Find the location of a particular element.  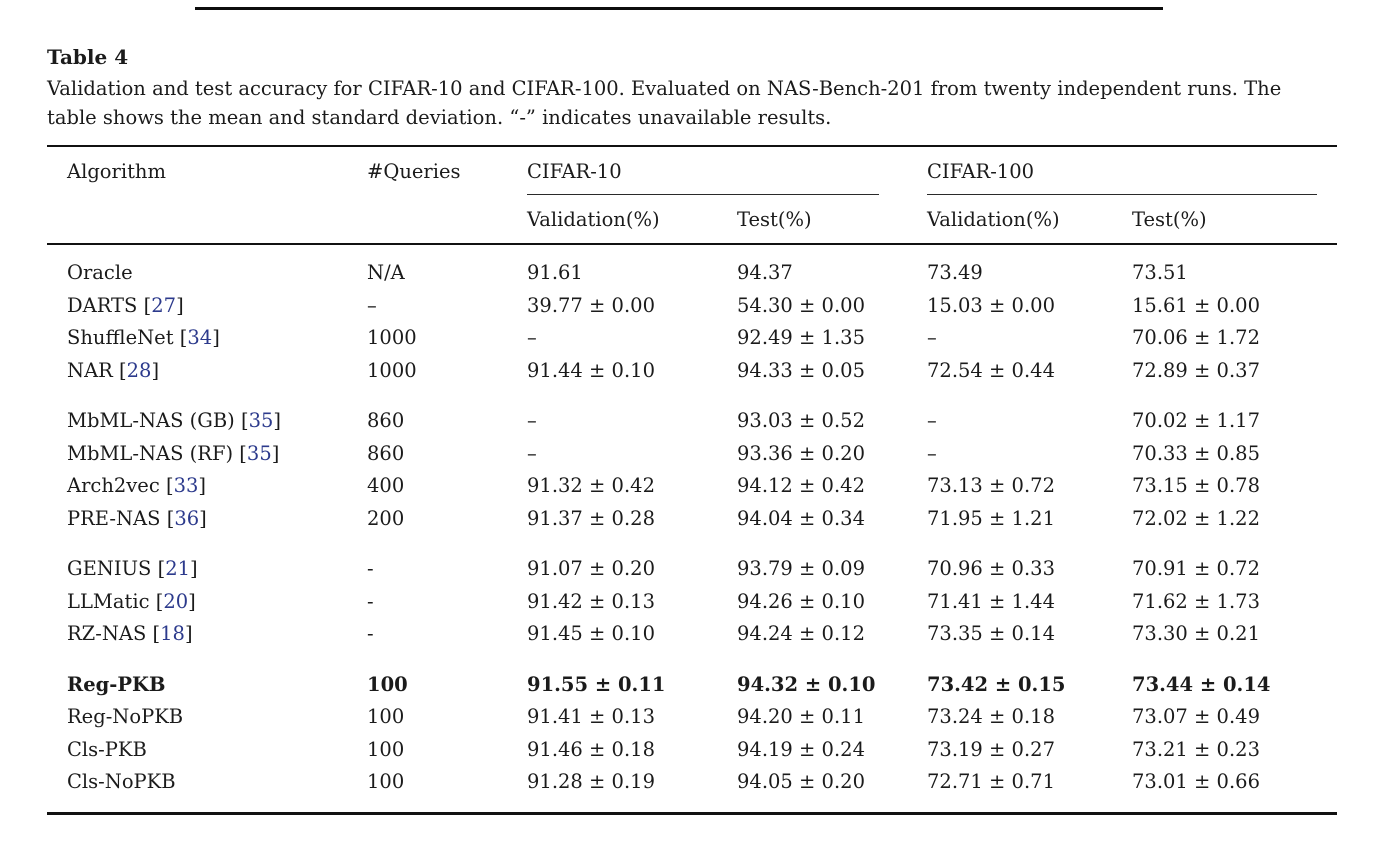

queries-cell: 1000 is located at coordinates (392, 370).